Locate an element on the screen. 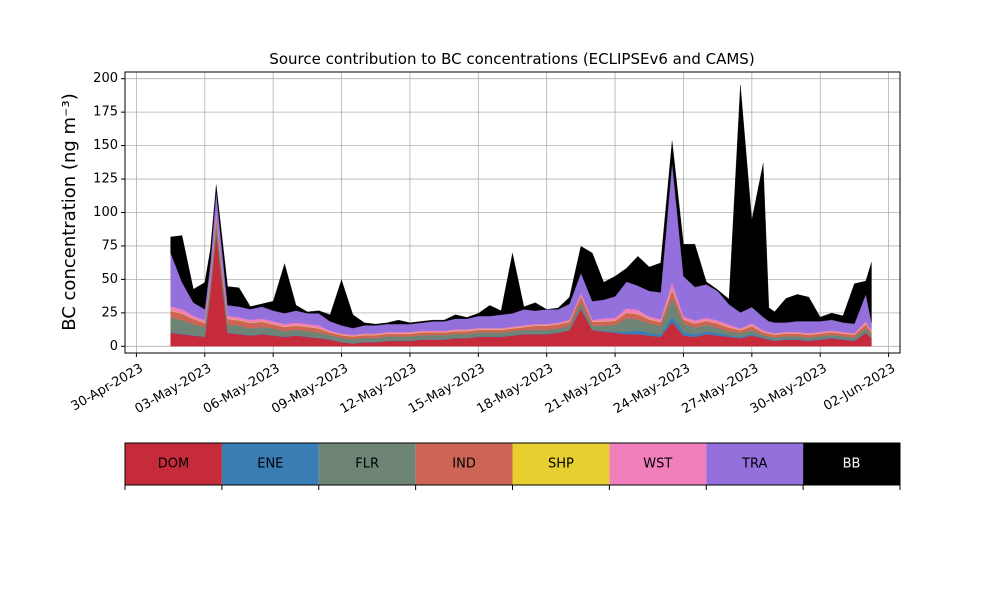 Image resolution: width=1000 pixels, height=600 pixels. y-axis: 0 25 50 75 100 125 150 175 200 is located at coordinates (109, 212).